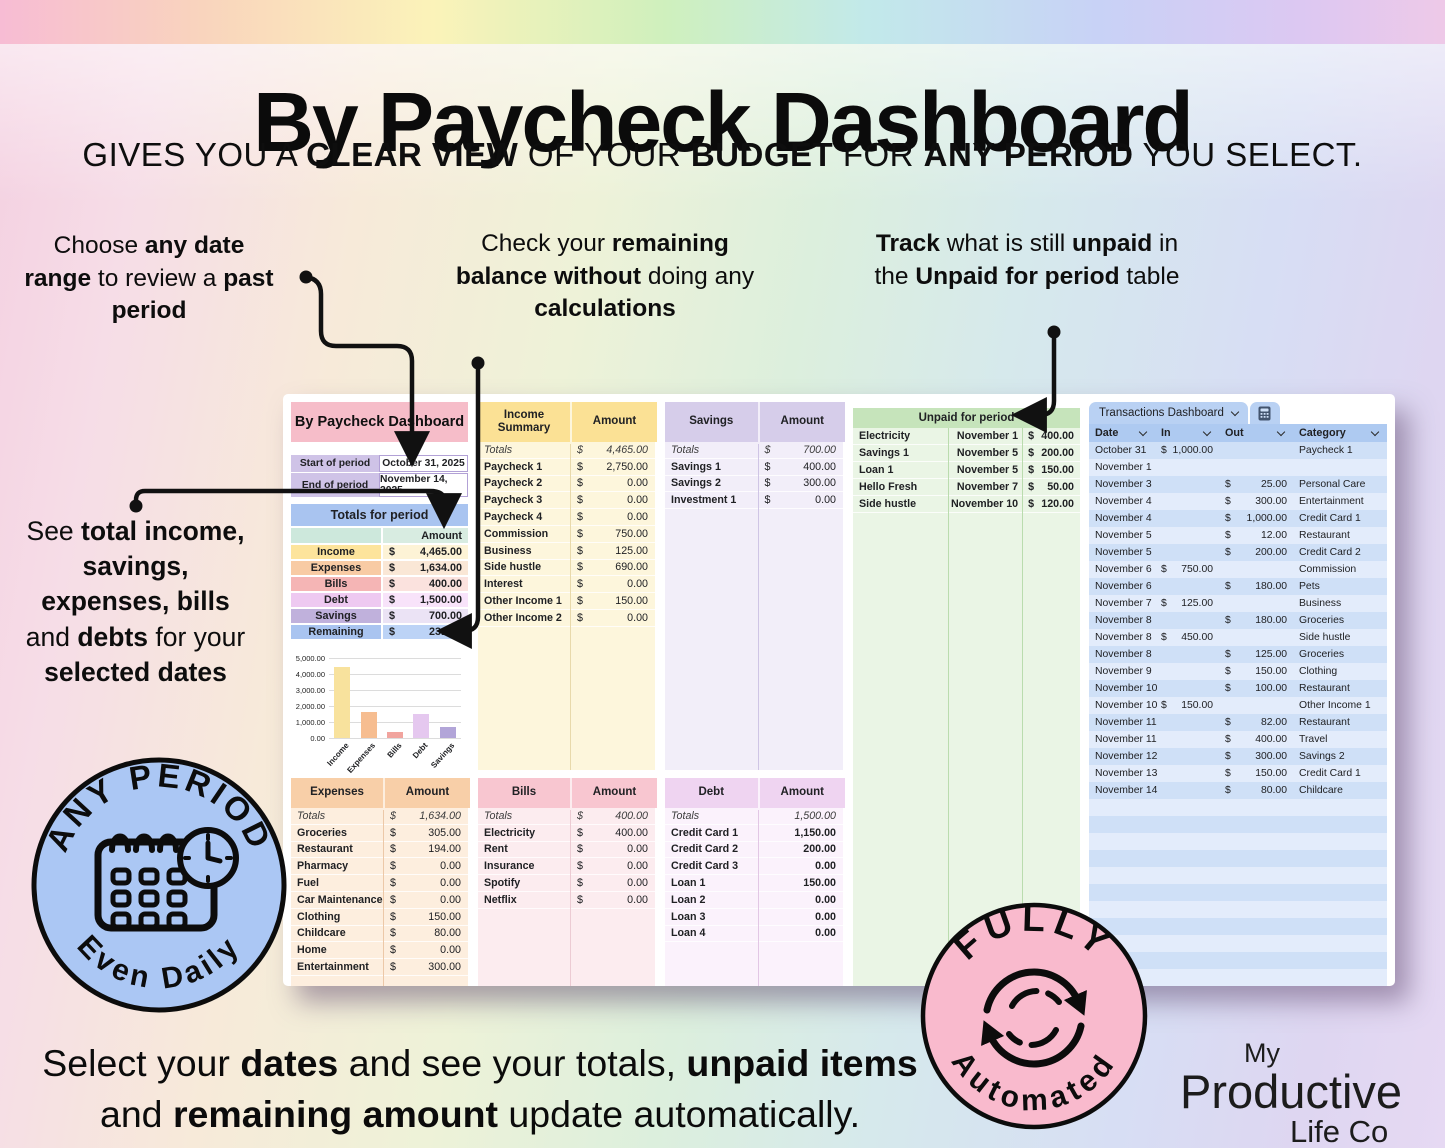  Describe the element at coordinates (1238, 705) in the screenshot. I see `transaction-row: November 10 $150.00 Other Income 1` at that location.